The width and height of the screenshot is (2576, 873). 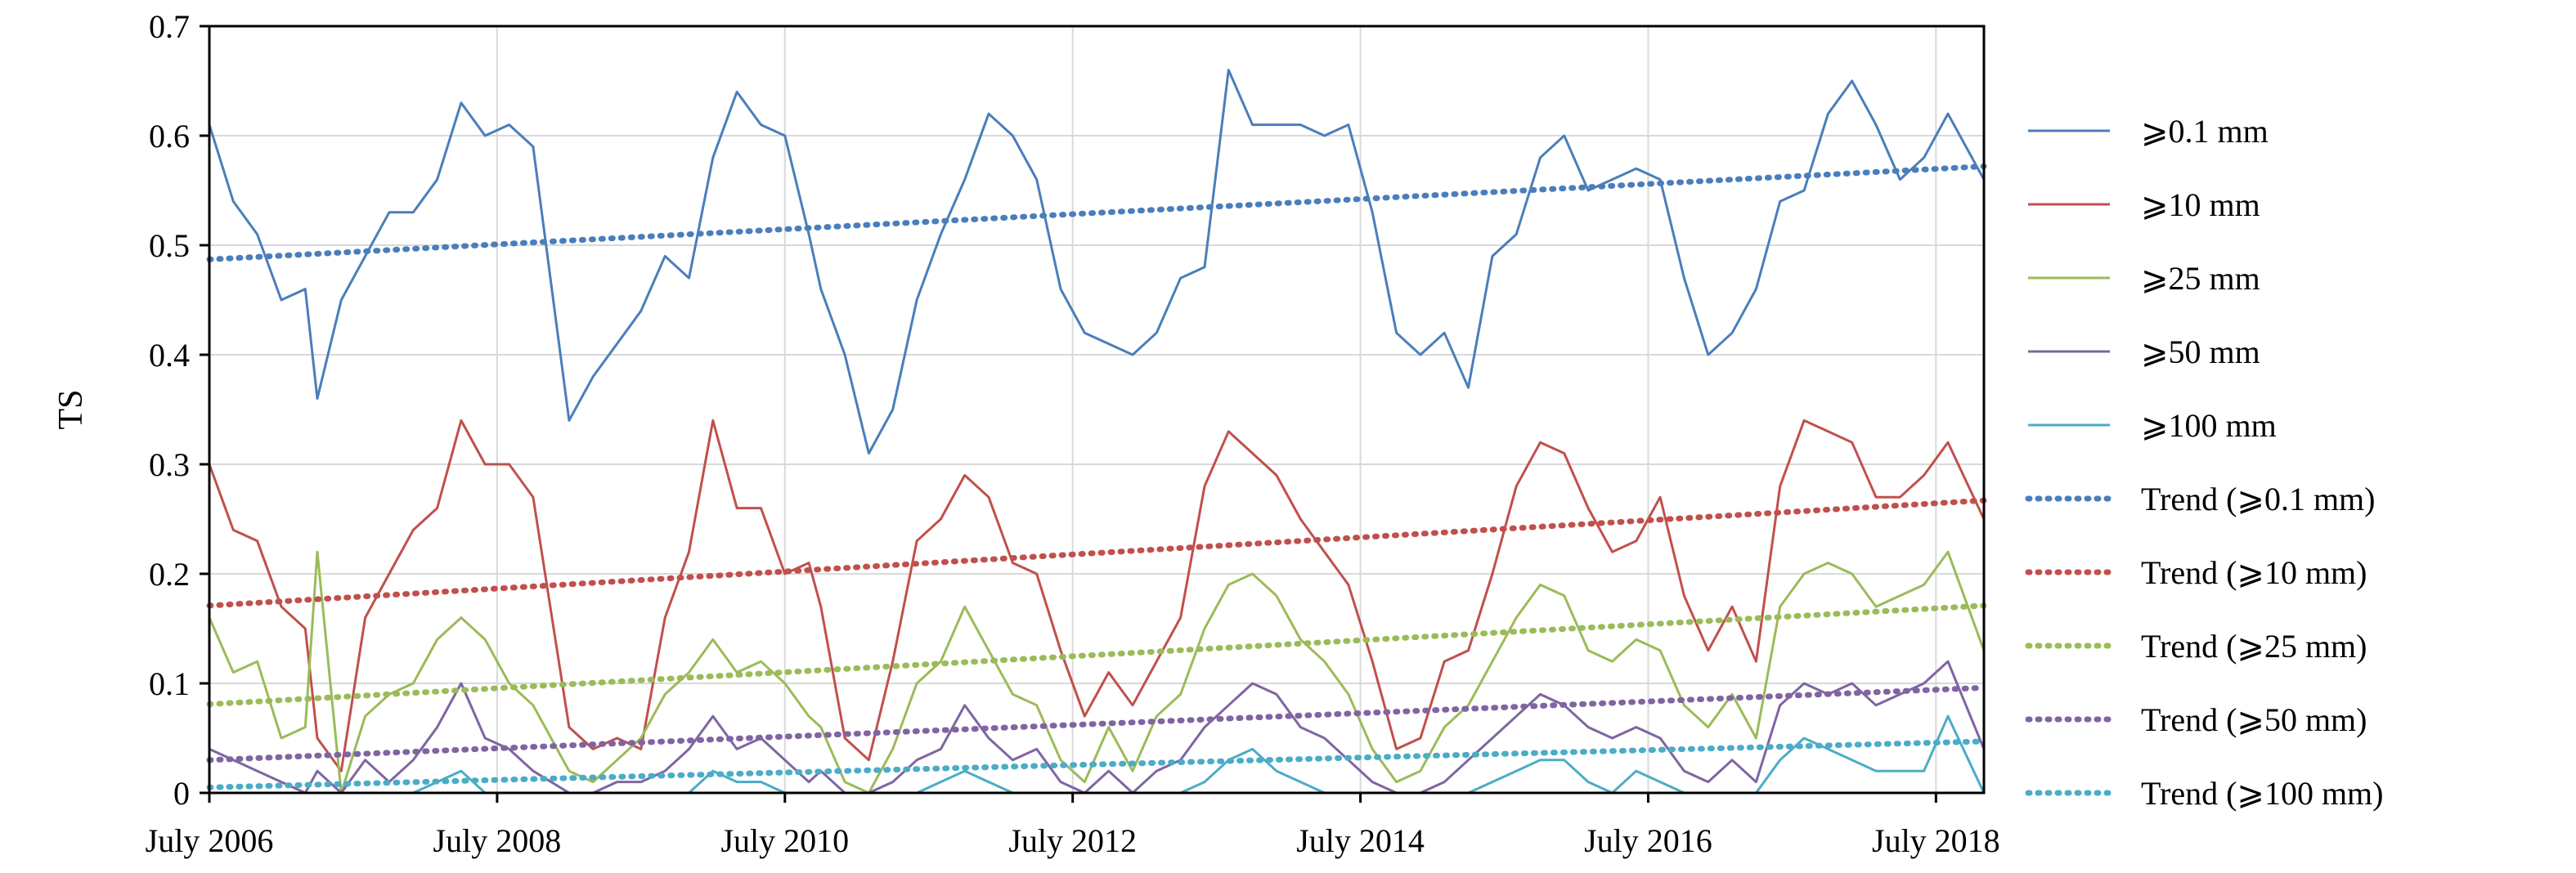 What do you see at coordinates (2258, 499) in the screenshot?
I see `legend-label-trend-ge-0-1-mm: Trend (⩾0.1 mm)` at bounding box center [2258, 499].